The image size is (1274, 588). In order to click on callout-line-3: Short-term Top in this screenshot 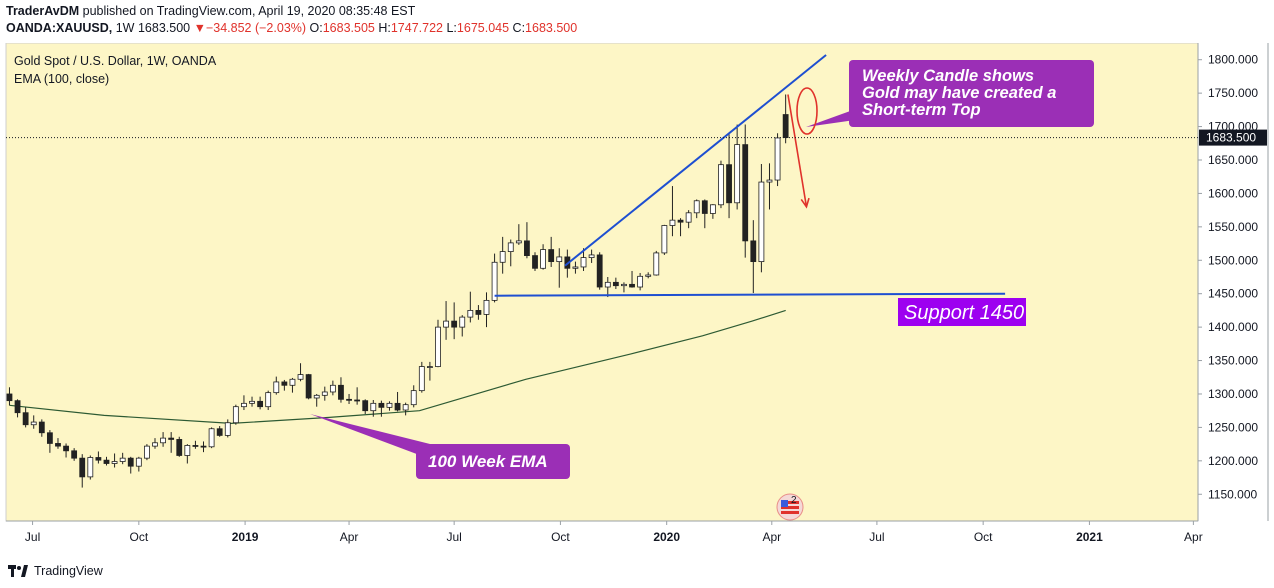, I will do `click(921, 110)`.